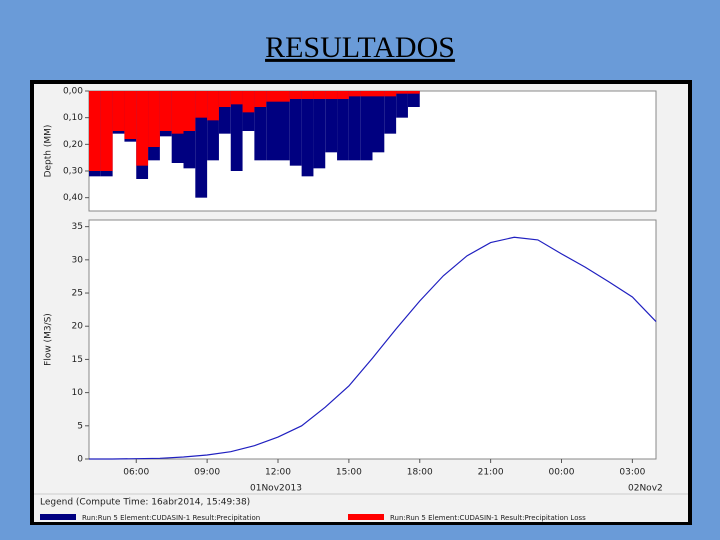  What do you see at coordinates (78, 260) in the screenshot?
I see `y-tick-label: 30` at bounding box center [78, 260].